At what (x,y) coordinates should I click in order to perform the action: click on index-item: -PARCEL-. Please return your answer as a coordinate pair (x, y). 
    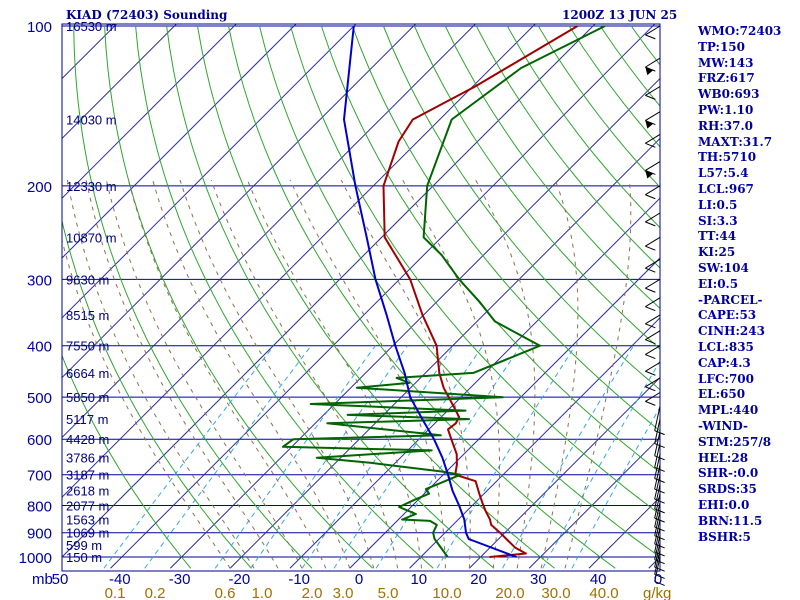
    Looking at the image, I should click on (730, 299).